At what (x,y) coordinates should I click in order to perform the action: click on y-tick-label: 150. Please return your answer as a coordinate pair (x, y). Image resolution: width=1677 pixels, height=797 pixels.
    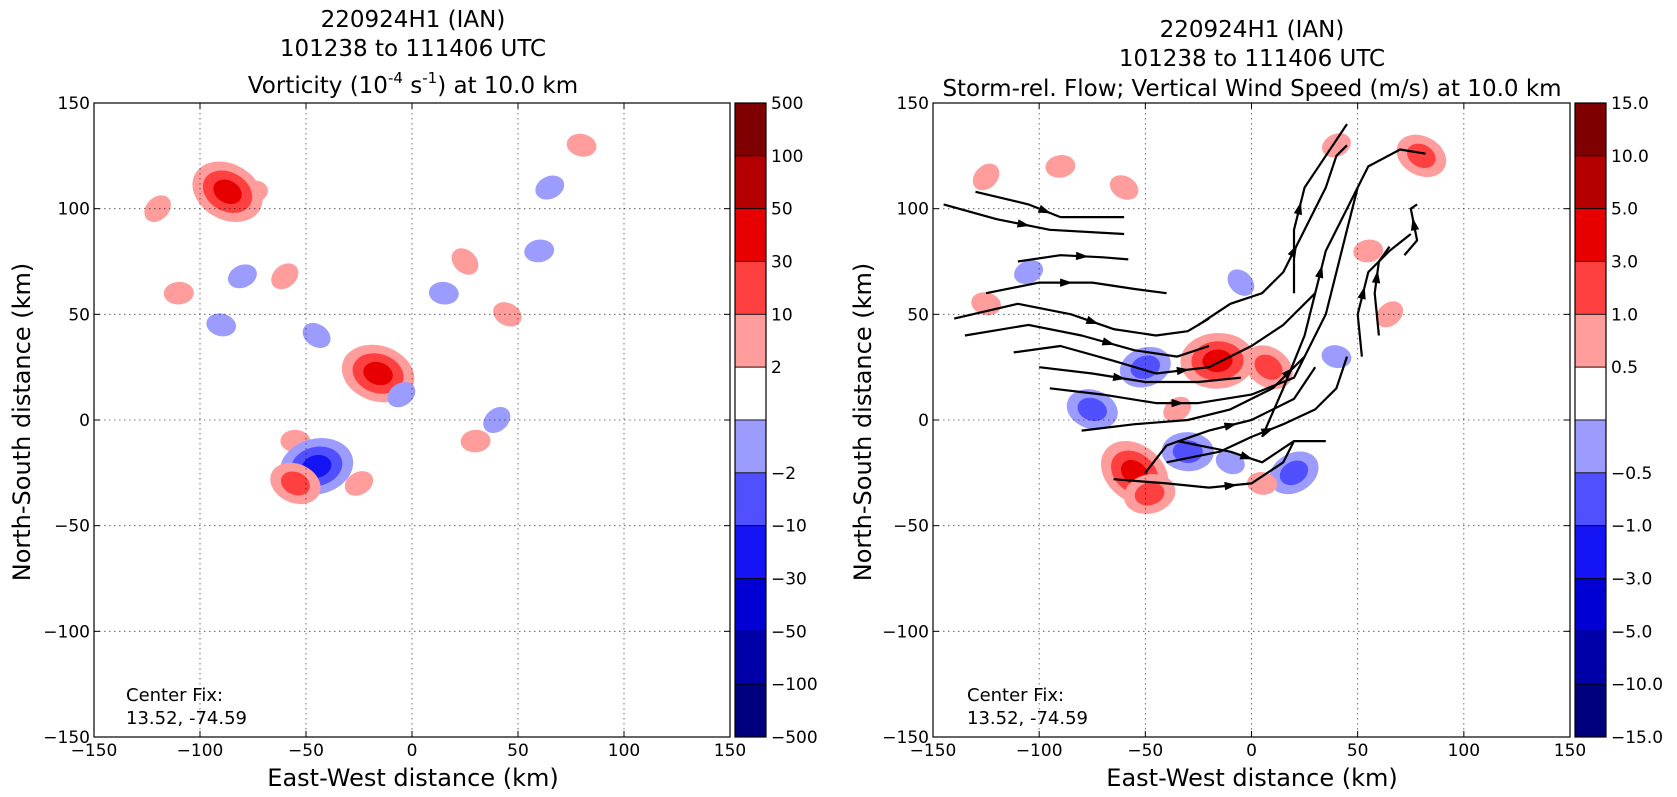
    Looking at the image, I should click on (74, 104).